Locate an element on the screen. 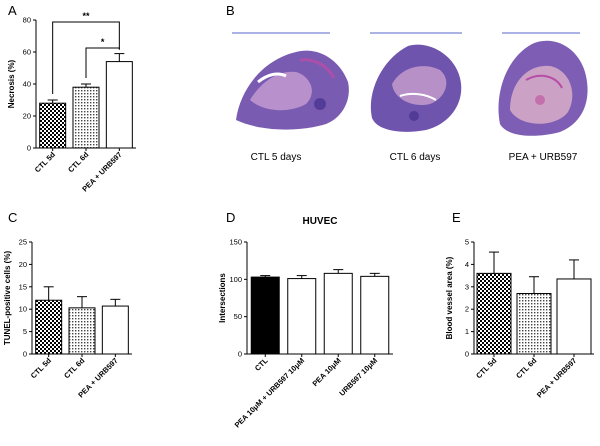 The height and width of the screenshot is (446, 600). y-axis-label: Necrosis (%) is located at coordinates (11, 83).